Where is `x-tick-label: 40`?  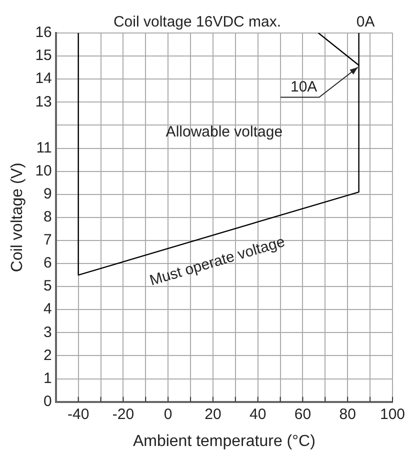 x-tick-label: 40 is located at coordinates (258, 414).